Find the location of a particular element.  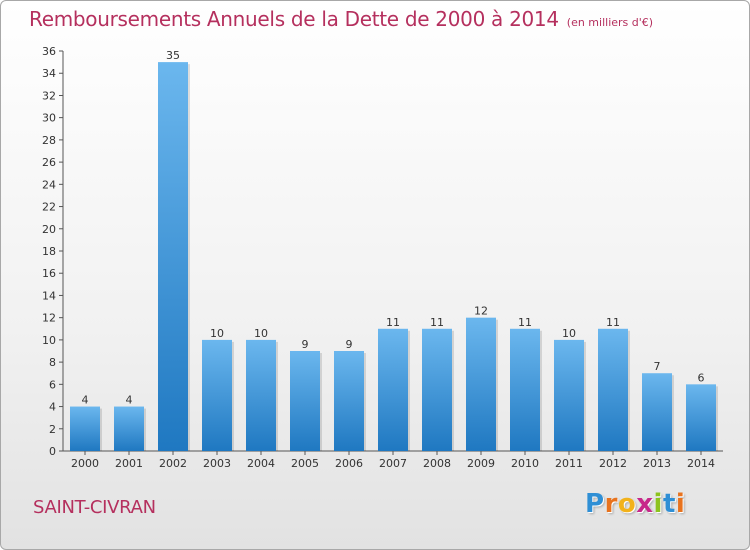

logo-letter: P is located at coordinates (595, 504).